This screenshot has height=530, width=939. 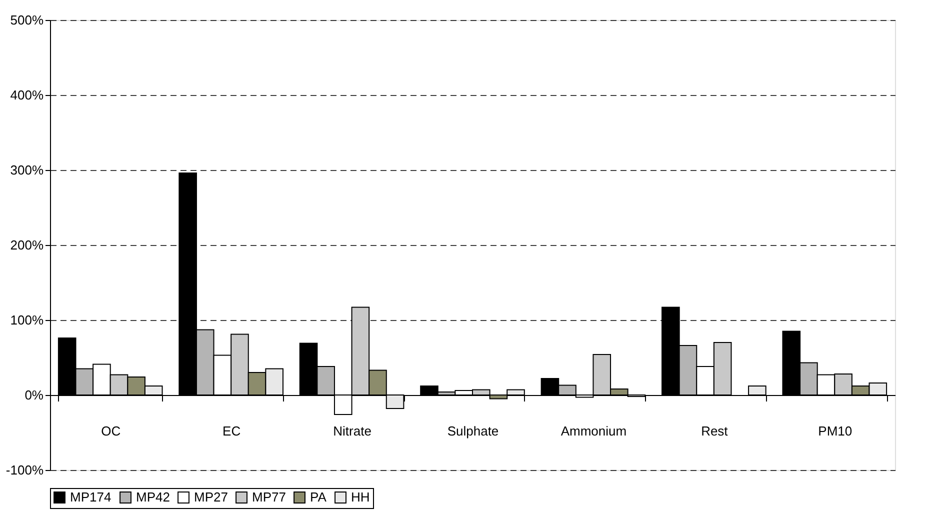 What do you see at coordinates (27, 20) in the screenshot?
I see `y-tick-label: 500%` at bounding box center [27, 20].